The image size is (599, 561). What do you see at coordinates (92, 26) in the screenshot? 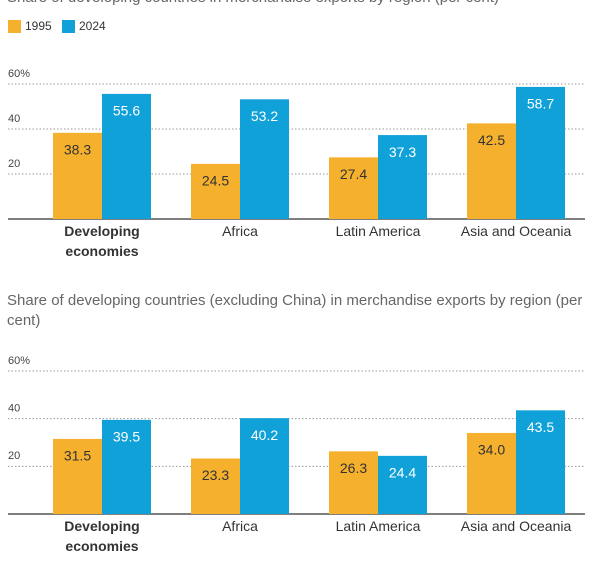
I see `legend-label: 2024` at bounding box center [92, 26].